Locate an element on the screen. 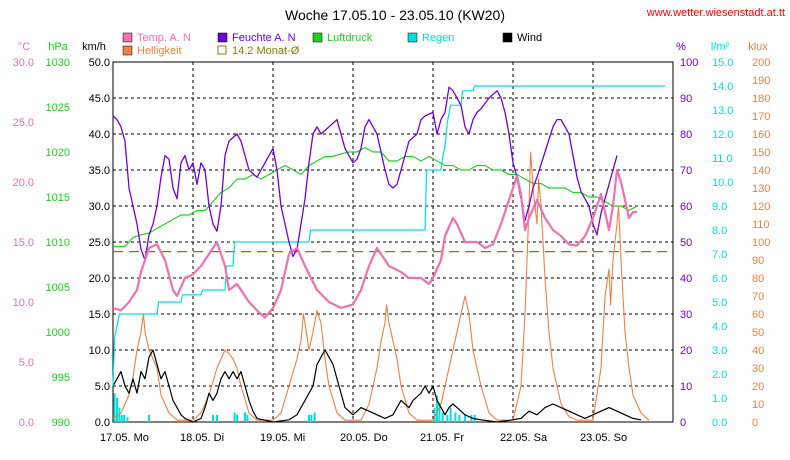 The width and height of the screenshot is (790, 460). humidity-tick-label: 70 is located at coordinates (686, 171).